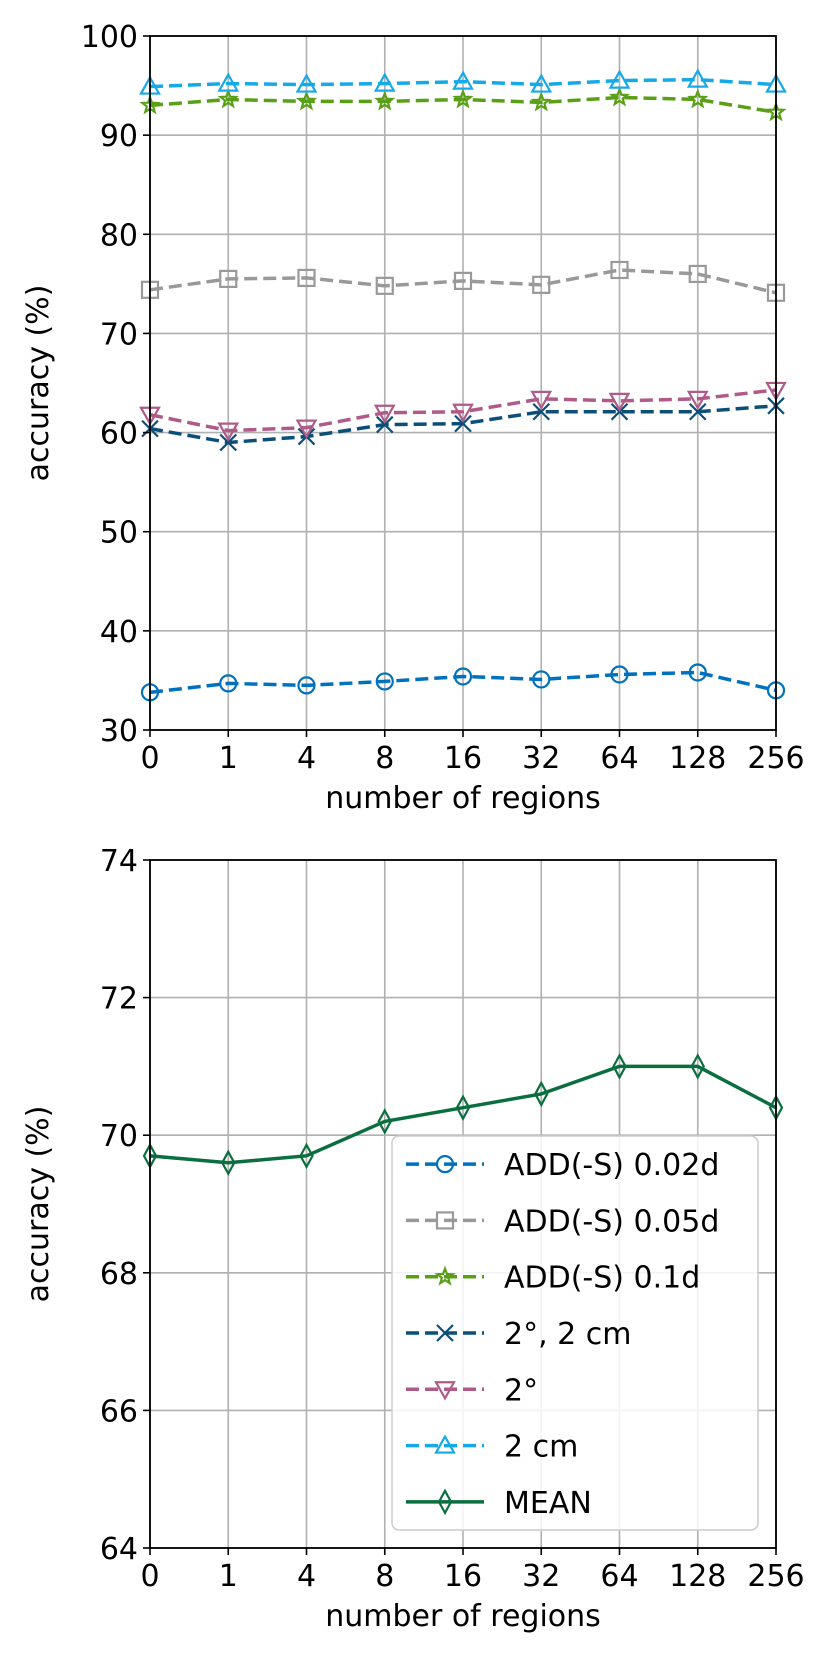 The image size is (830, 1661). What do you see at coordinates (119, 334) in the screenshot?
I see `top-ytick-label: 70` at bounding box center [119, 334].